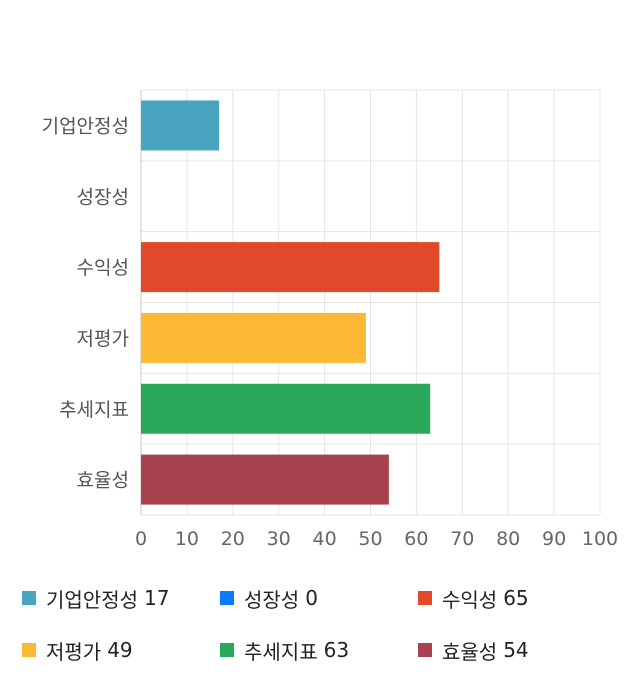  I want to click on legend-item: 성장성 0, so click(269, 598).